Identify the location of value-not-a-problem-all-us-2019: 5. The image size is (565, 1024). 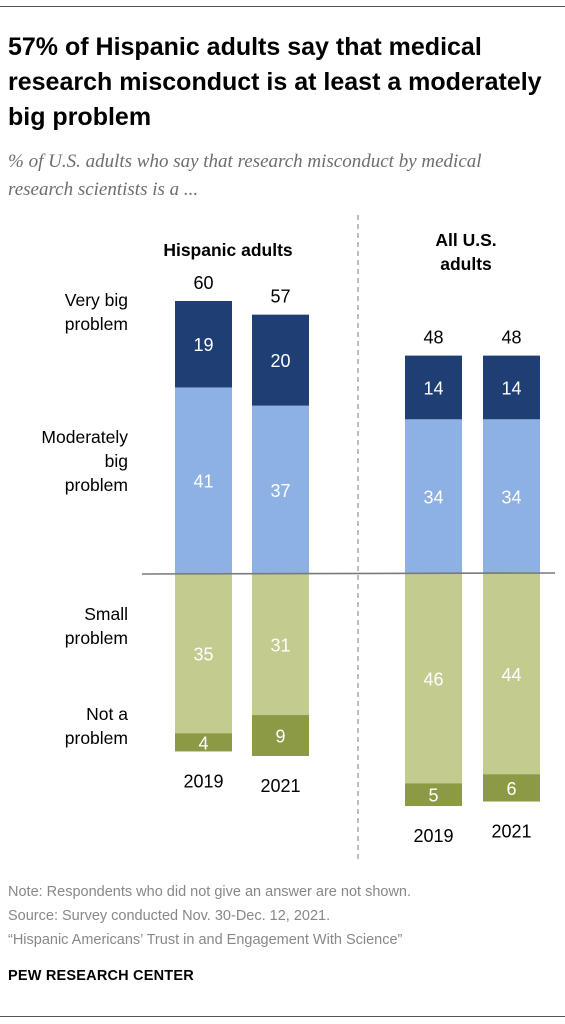
(433, 796).